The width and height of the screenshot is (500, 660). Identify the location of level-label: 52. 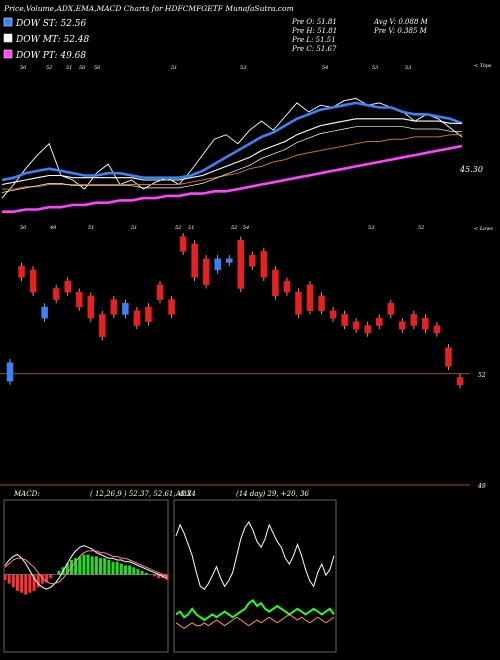
(482, 375).